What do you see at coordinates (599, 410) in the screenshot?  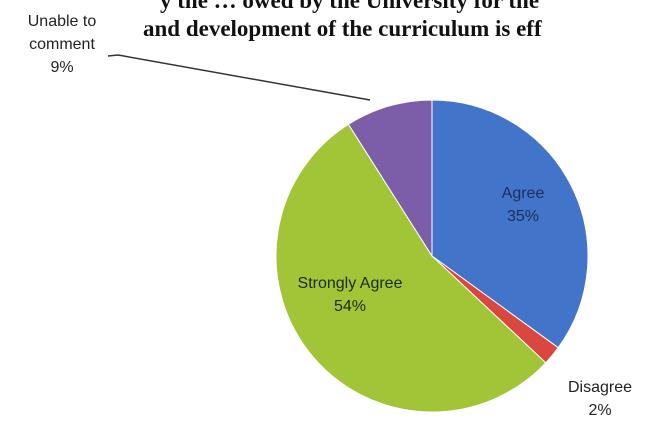 I see `slice-label-disagree-pct: 2%` at bounding box center [599, 410].